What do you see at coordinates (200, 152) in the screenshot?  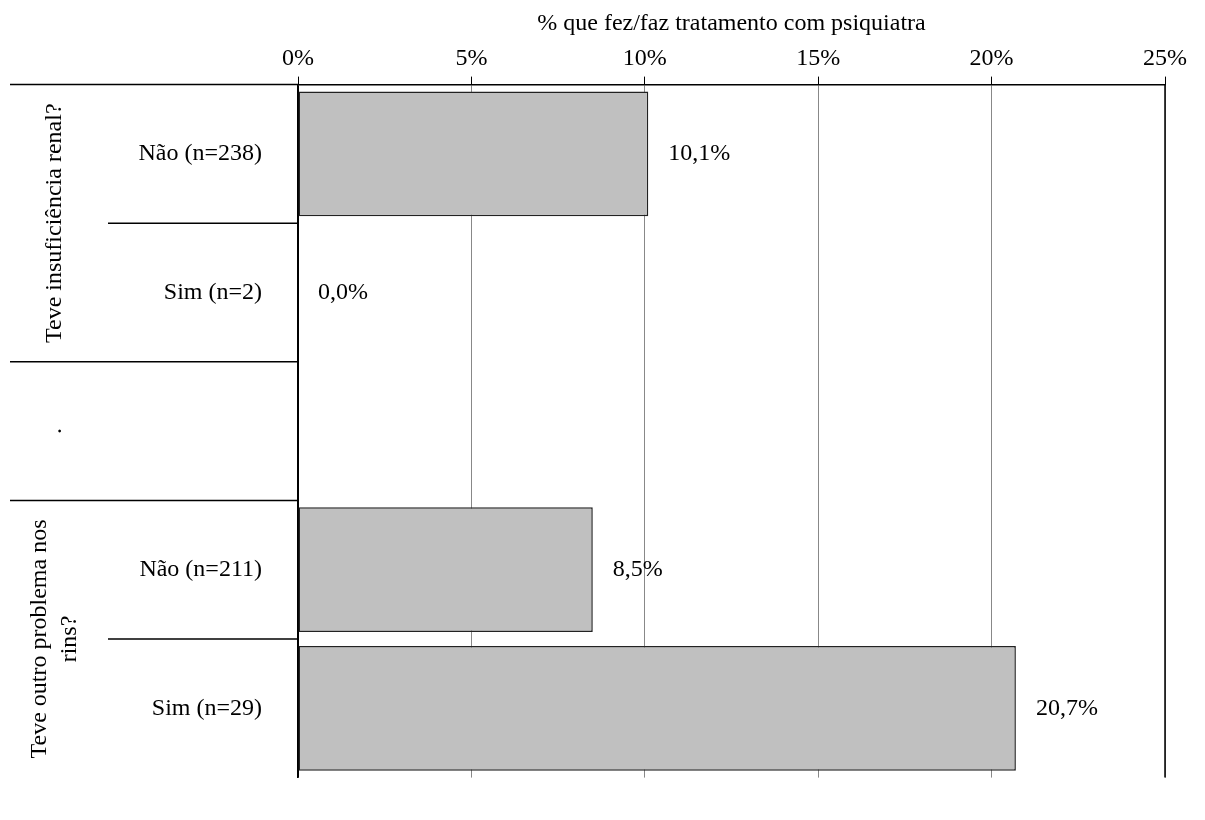 I see `y-tick-label: Não (n=238)` at bounding box center [200, 152].